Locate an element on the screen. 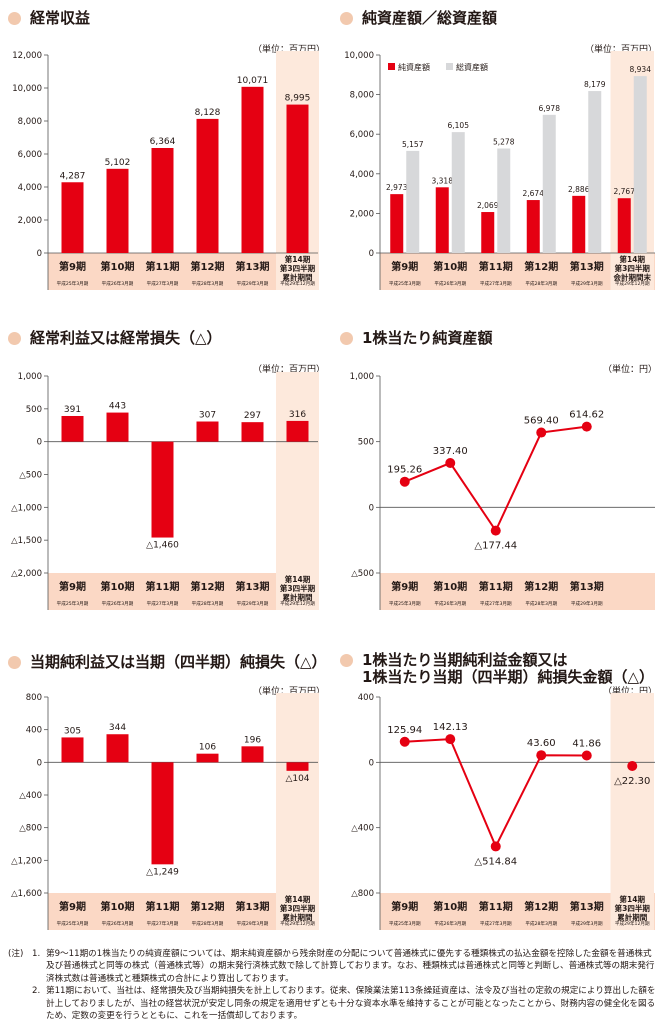 The width and height of the screenshot is (669, 1029). data-label: △104 is located at coordinates (297, 779).